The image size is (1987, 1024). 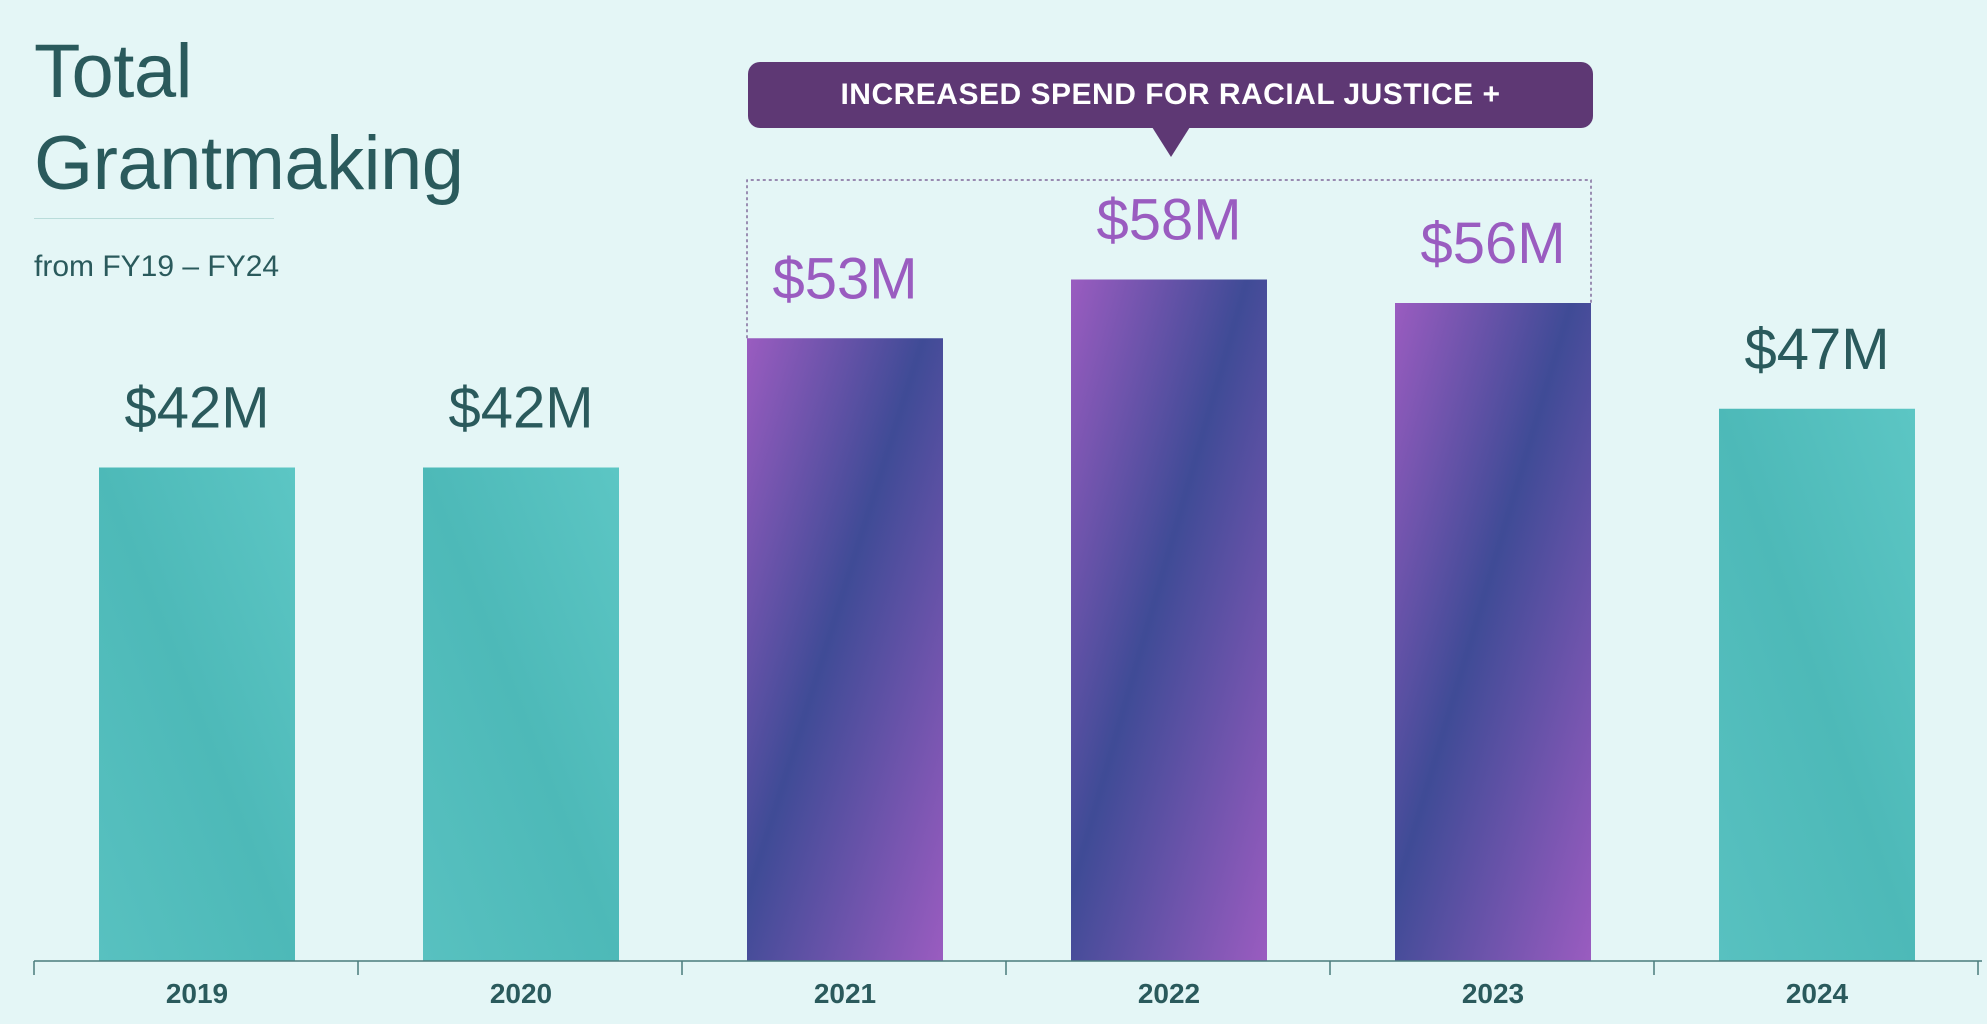 What do you see at coordinates (521, 714) in the screenshot?
I see `bar-2020` at bounding box center [521, 714].